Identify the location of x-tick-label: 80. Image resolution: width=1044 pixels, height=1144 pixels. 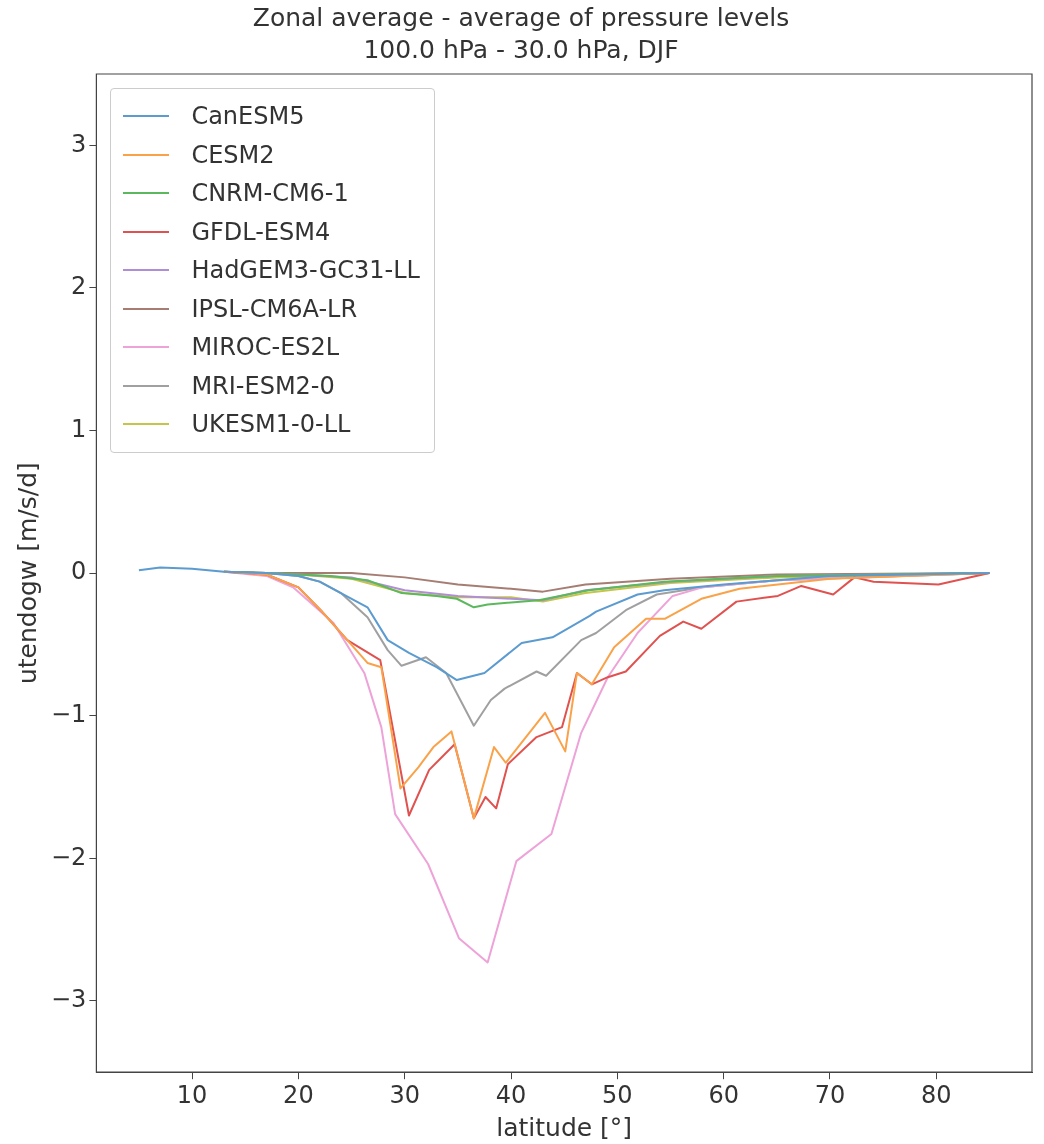
(936, 1094).